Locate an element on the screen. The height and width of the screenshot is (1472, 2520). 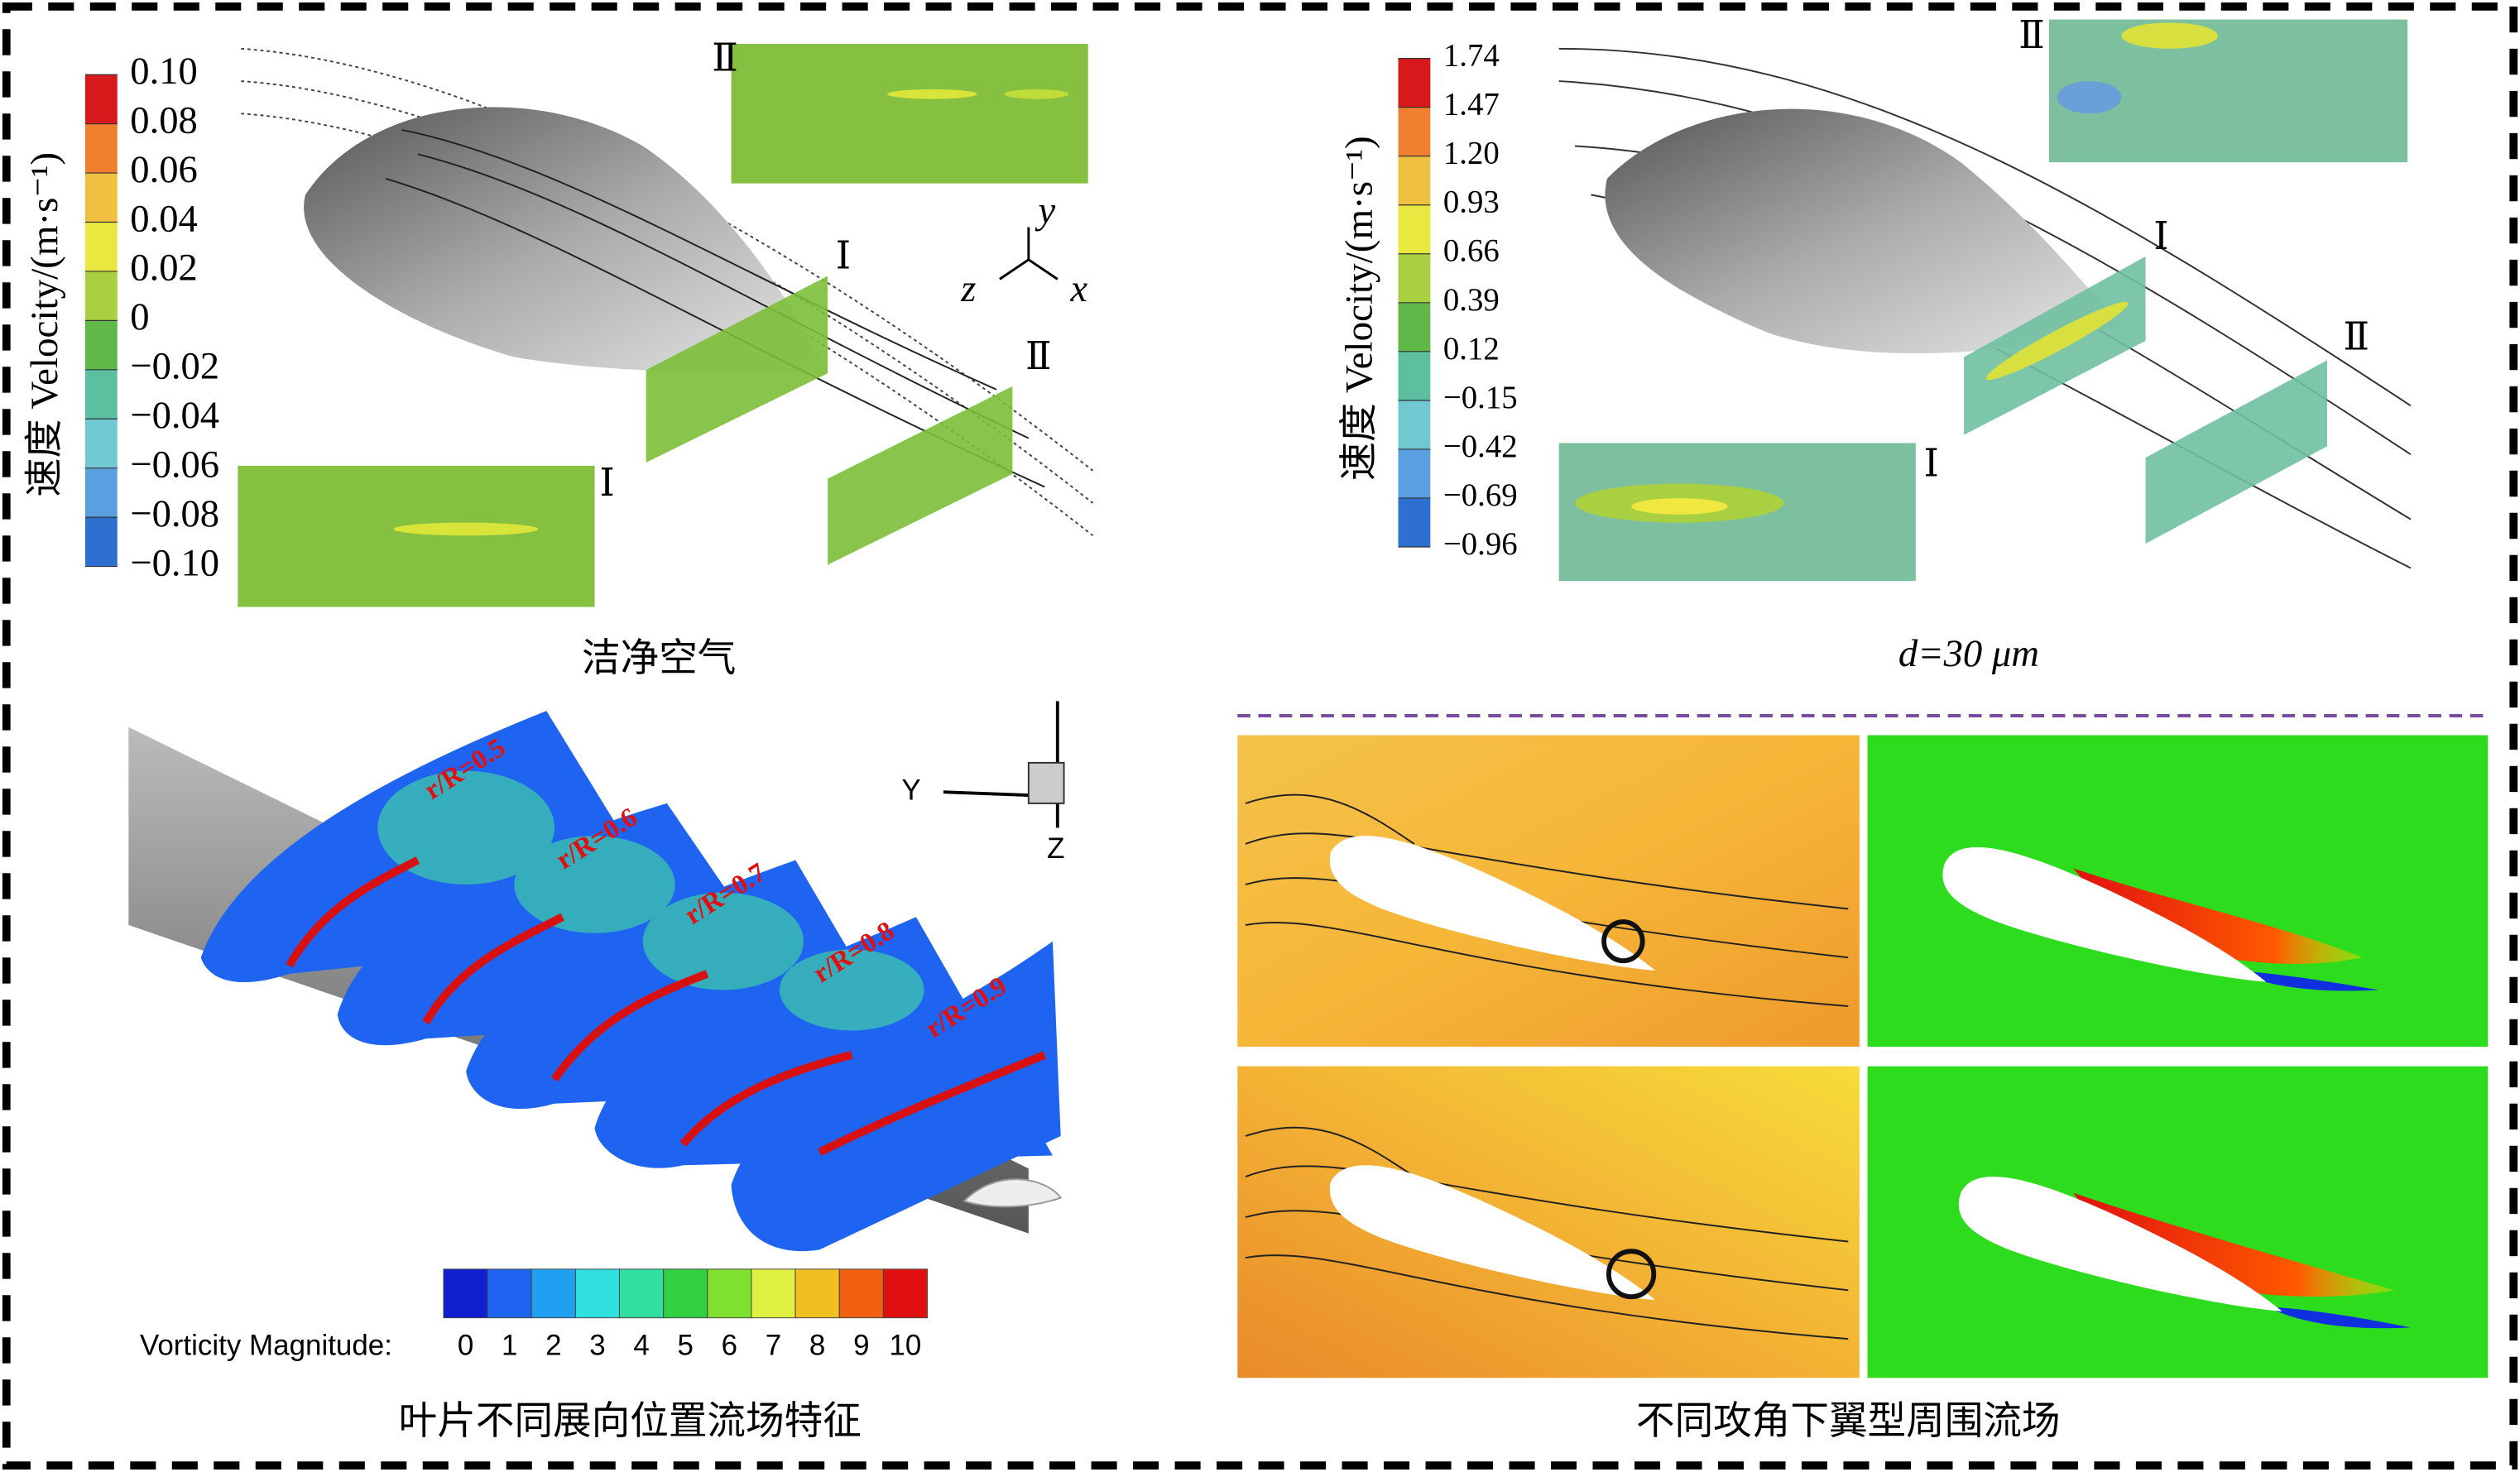
colorbar-label: 0.39 is located at coordinates (1471, 300).